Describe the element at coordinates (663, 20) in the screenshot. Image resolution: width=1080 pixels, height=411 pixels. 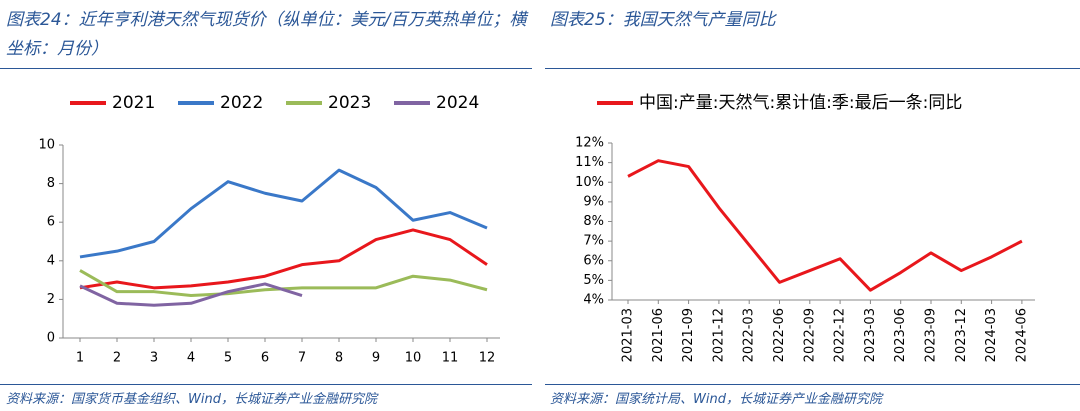
I see `figure-title: 图表25：我国天然气产量同比` at that location.